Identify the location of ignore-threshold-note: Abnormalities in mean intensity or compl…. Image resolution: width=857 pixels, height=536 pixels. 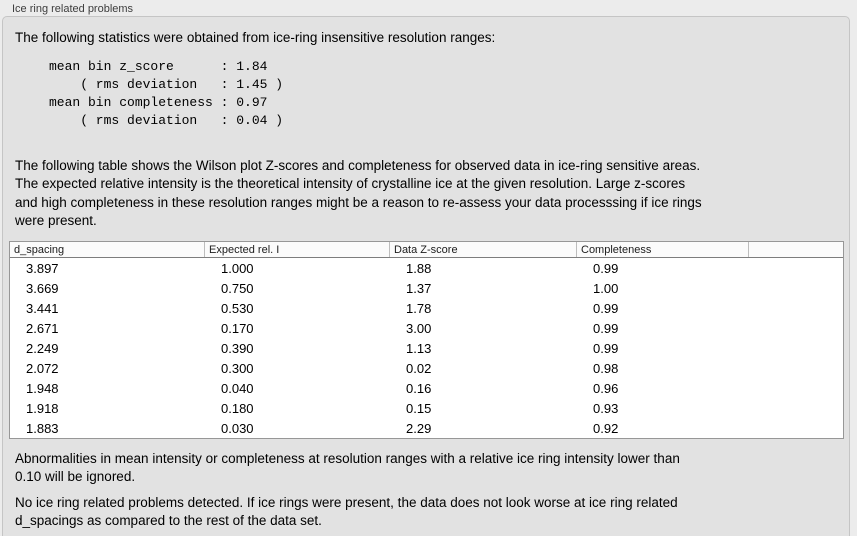
(347, 468).